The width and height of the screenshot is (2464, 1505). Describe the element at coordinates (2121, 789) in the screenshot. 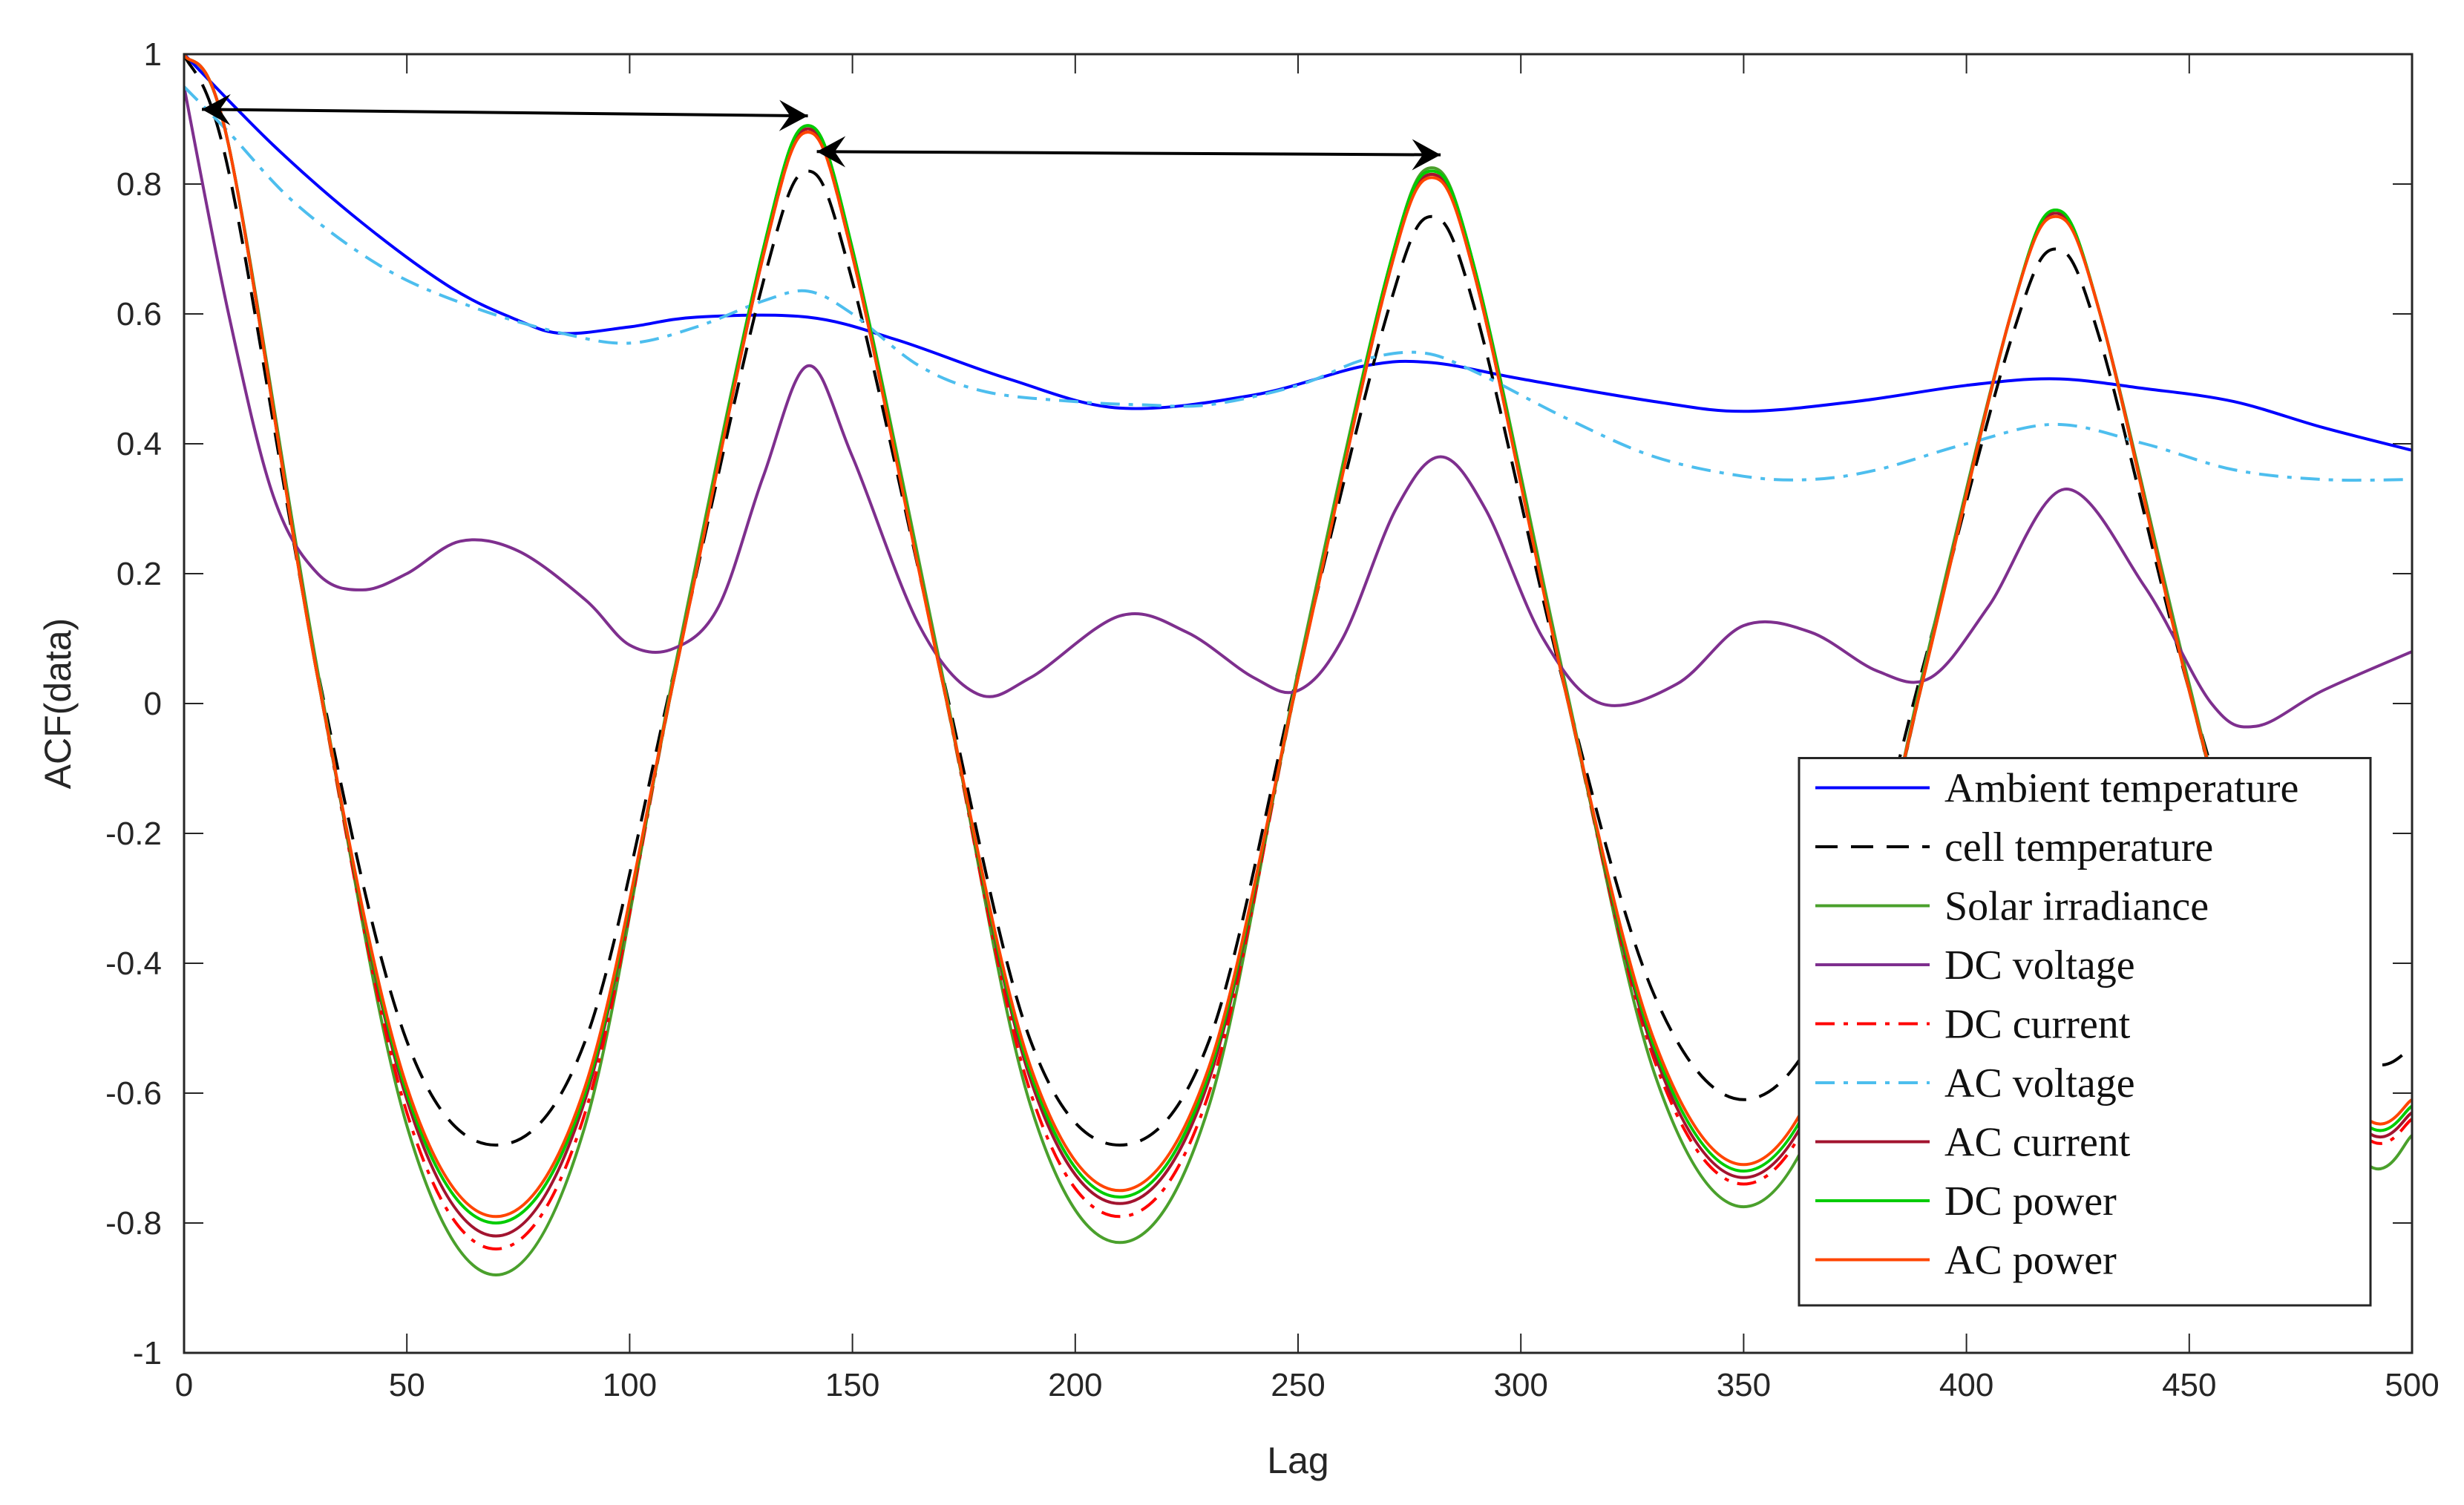

I see `legend-label: Ambient temperature` at that location.